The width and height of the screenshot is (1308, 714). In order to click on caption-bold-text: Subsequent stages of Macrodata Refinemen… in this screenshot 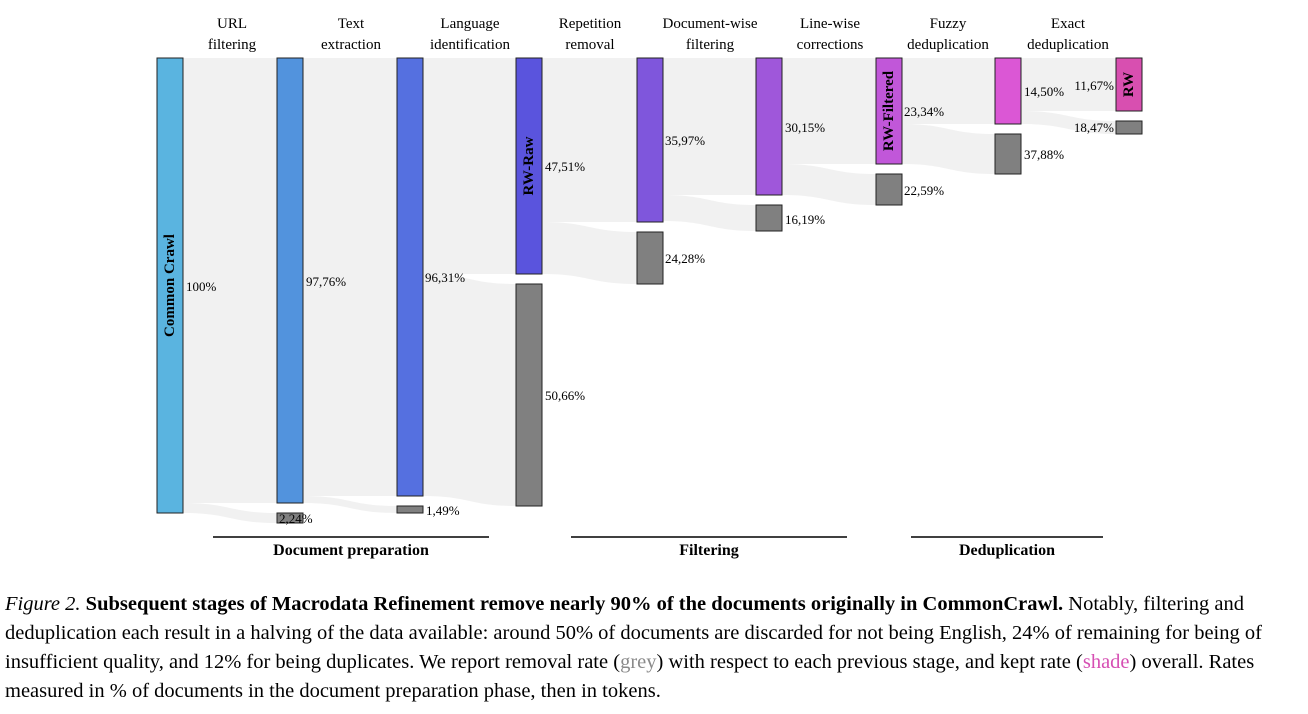, I will do `click(574, 604)`.